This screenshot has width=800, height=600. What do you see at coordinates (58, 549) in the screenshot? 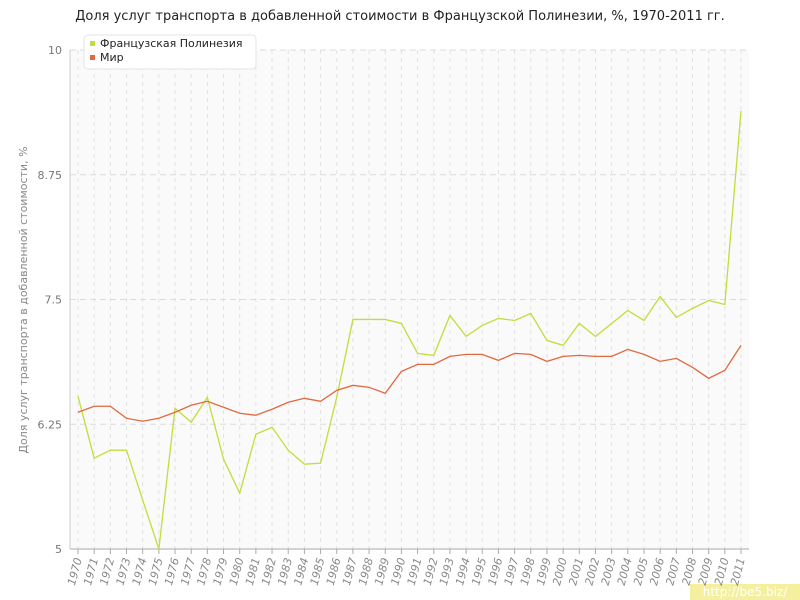
I see `y-tick-label: 5` at bounding box center [58, 549].